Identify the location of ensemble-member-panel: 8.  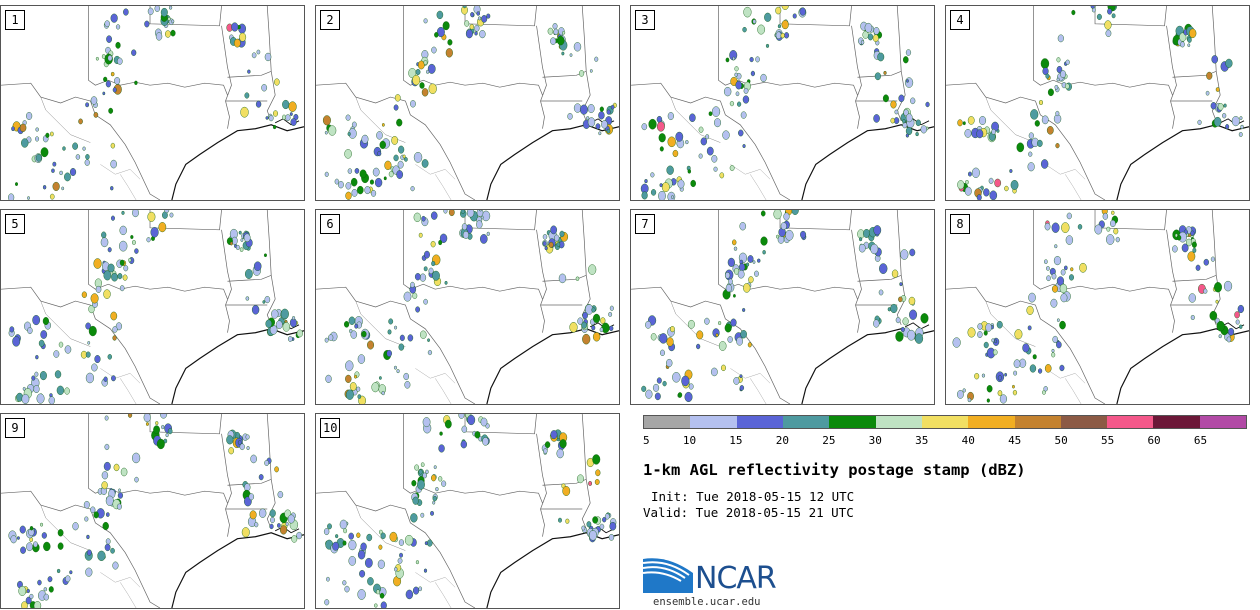
(1097, 307).